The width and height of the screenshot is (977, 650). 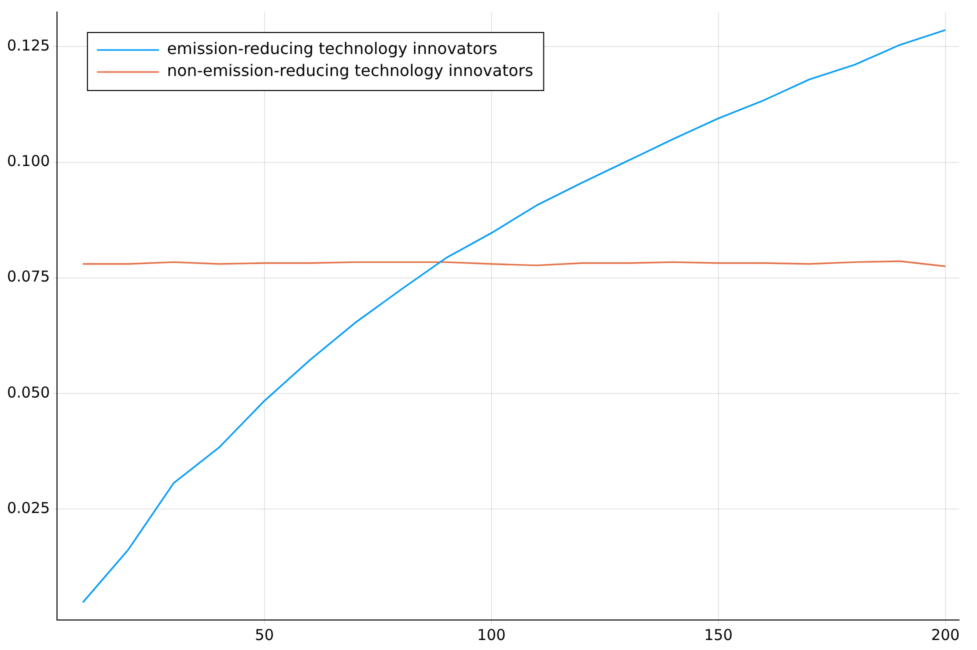 I want to click on legend-label: non-emission-reducing technology innovators, so click(x=350, y=70).